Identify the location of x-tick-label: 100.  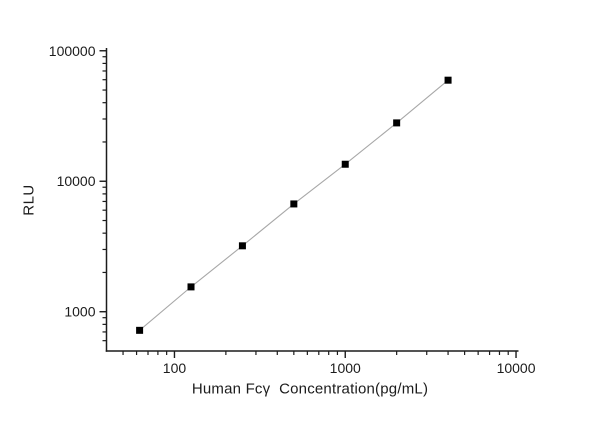
(175, 368).